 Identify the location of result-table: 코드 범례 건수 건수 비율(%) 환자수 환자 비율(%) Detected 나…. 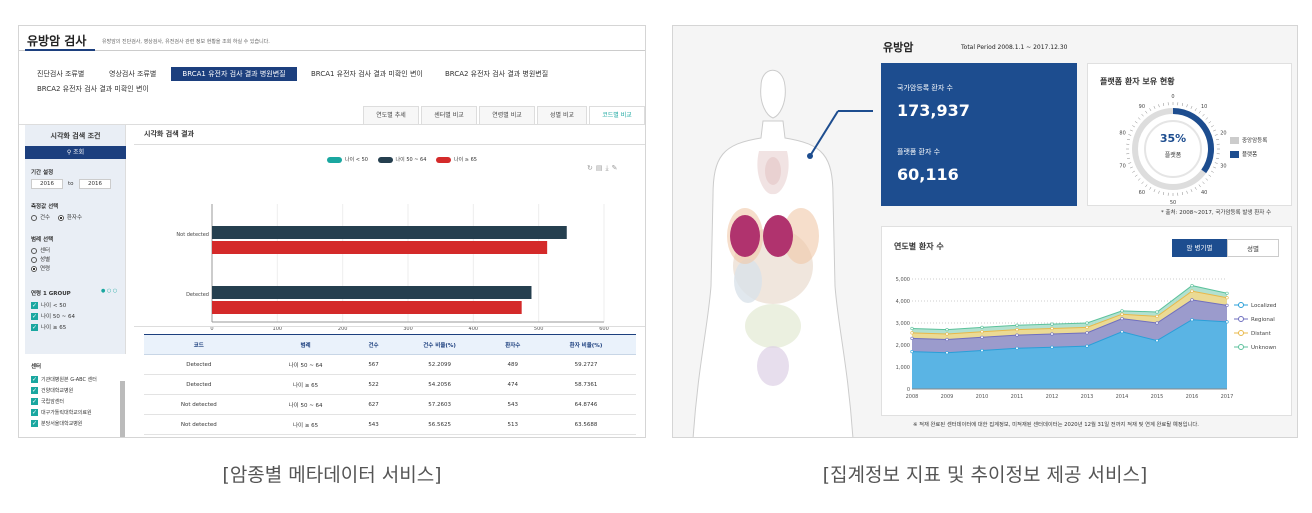
(390, 384).